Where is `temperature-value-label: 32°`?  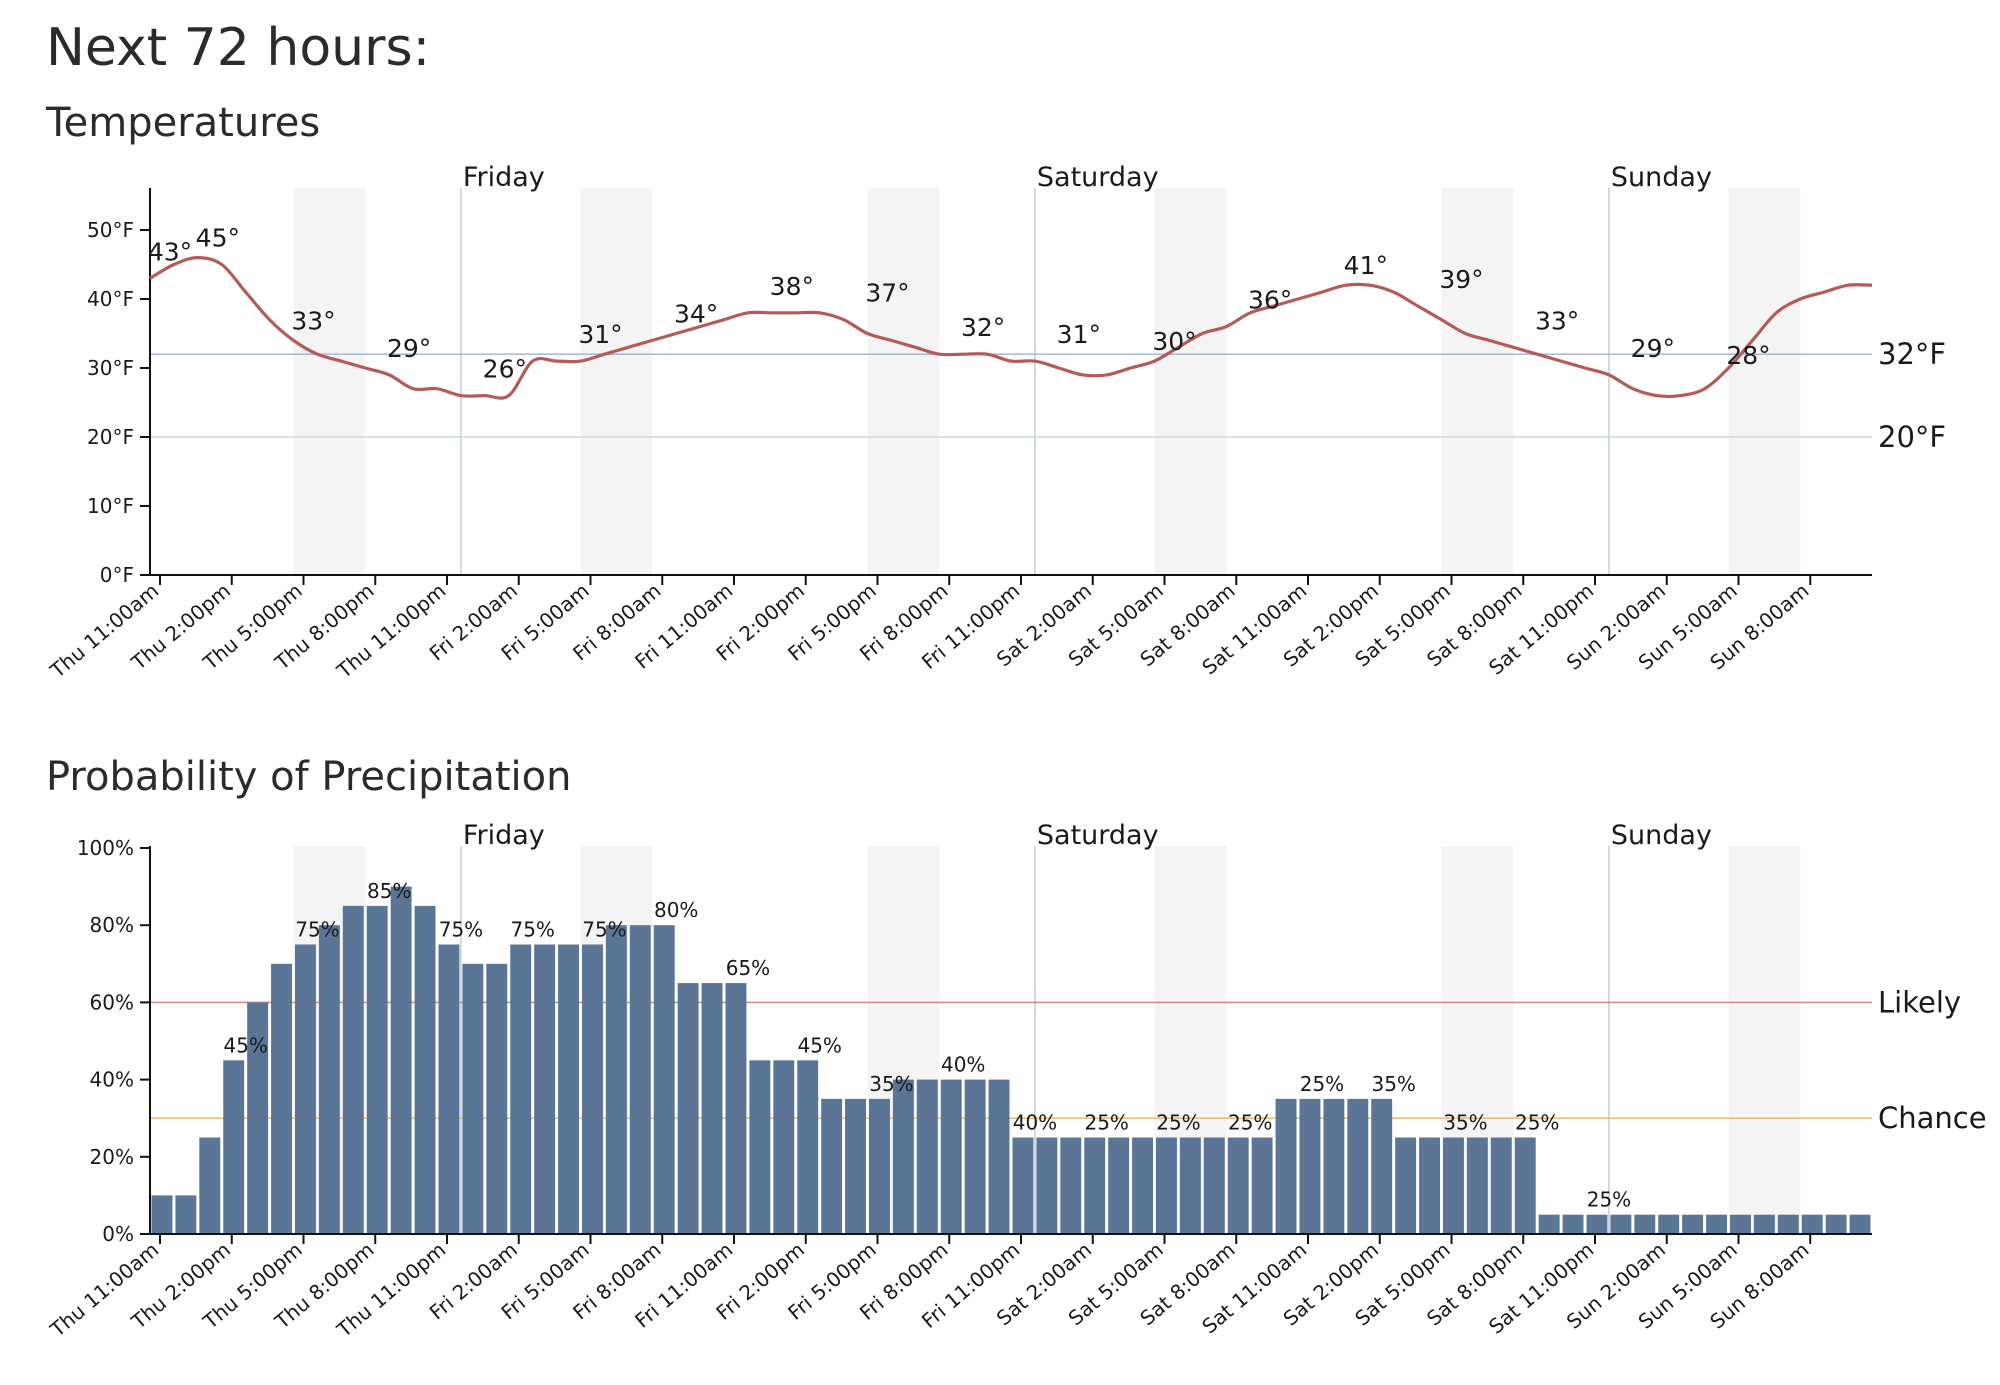
temperature-value-label: 32° is located at coordinates (983, 327).